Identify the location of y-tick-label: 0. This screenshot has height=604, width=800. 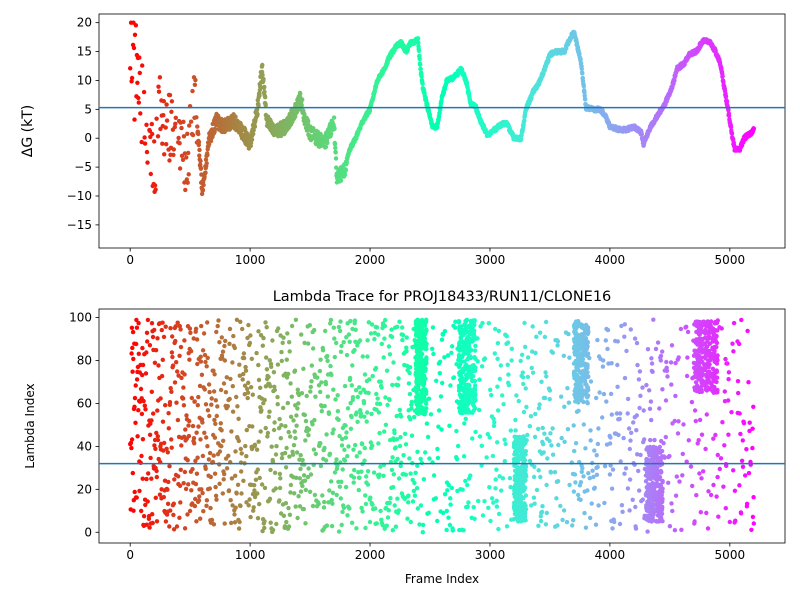
(88, 138).